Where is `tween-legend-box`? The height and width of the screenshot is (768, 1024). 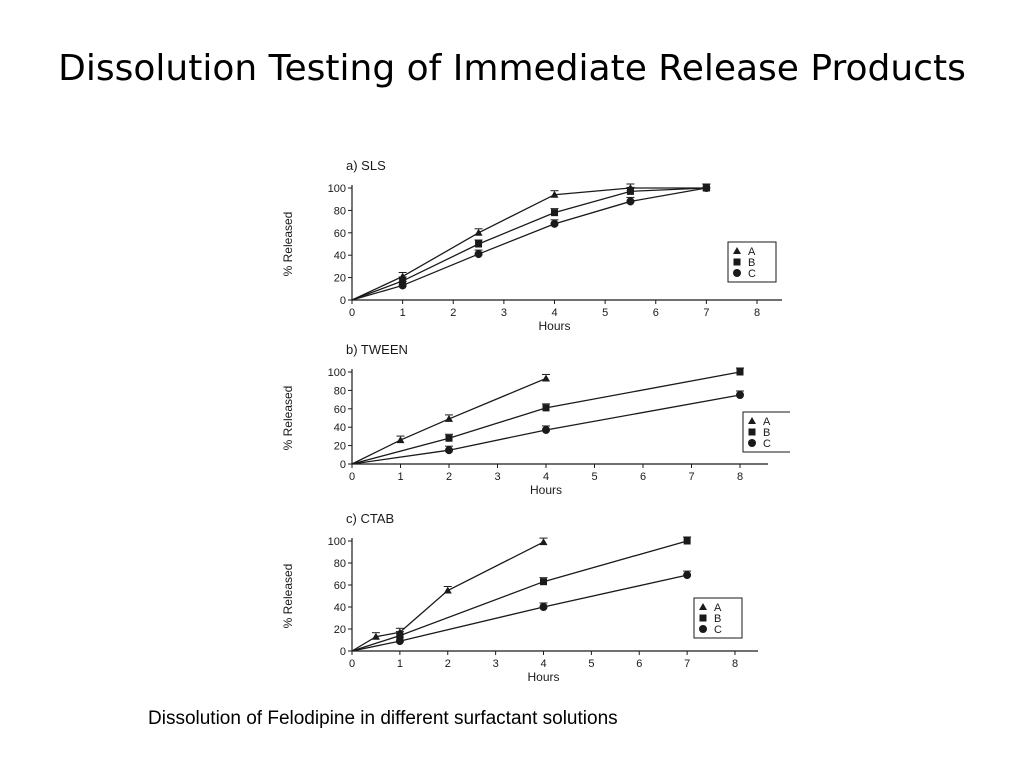
tween-legend-box is located at coordinates (766, 432).